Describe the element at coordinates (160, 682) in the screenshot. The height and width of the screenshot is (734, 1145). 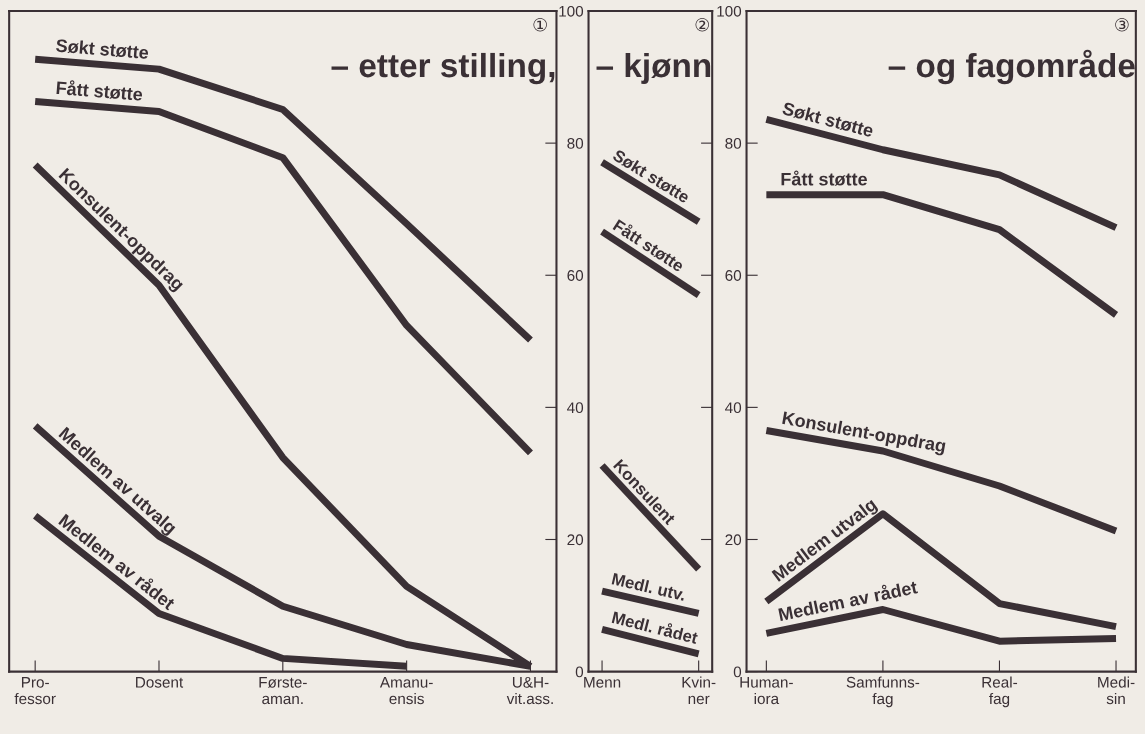
I see `x-tick-label: Dosent` at that location.